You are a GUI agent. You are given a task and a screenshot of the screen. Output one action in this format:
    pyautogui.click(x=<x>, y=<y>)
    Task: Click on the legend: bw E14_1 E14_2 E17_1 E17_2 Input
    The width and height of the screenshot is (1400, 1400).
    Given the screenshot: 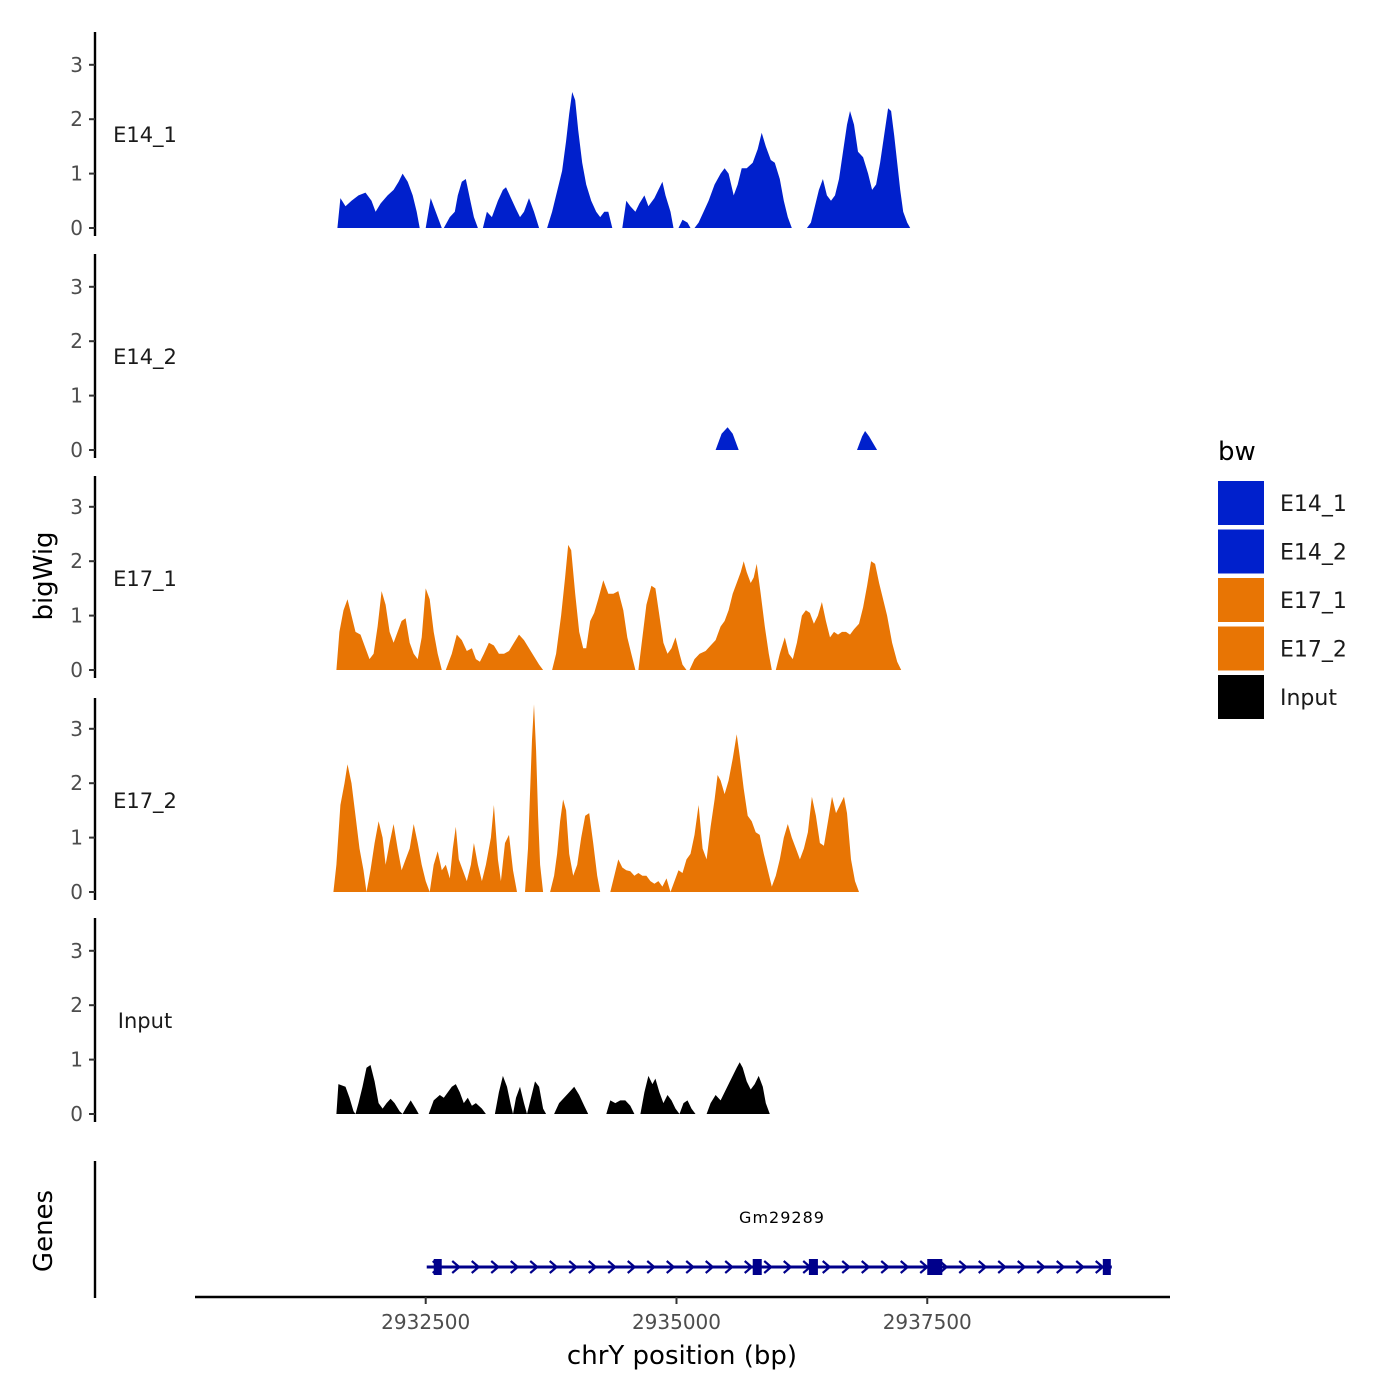 What is the action you would take?
    pyautogui.click(x=1282, y=578)
    